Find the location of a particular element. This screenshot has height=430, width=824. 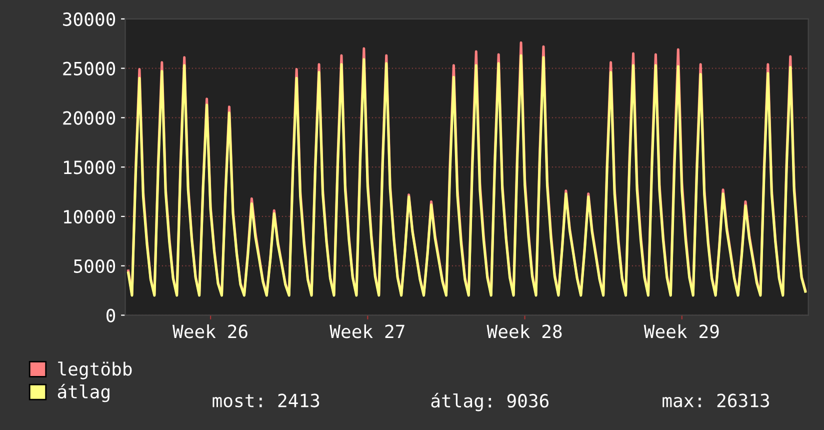

text: most: 2413 is located at coordinates (266, 401).